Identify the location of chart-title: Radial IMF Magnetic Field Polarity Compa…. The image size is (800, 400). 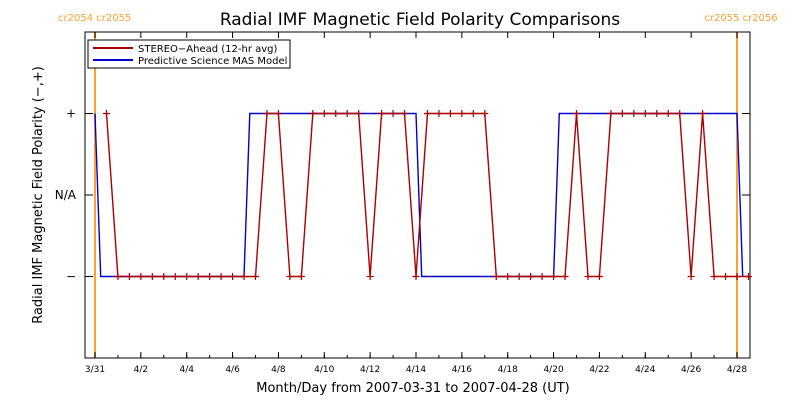
(420, 20).